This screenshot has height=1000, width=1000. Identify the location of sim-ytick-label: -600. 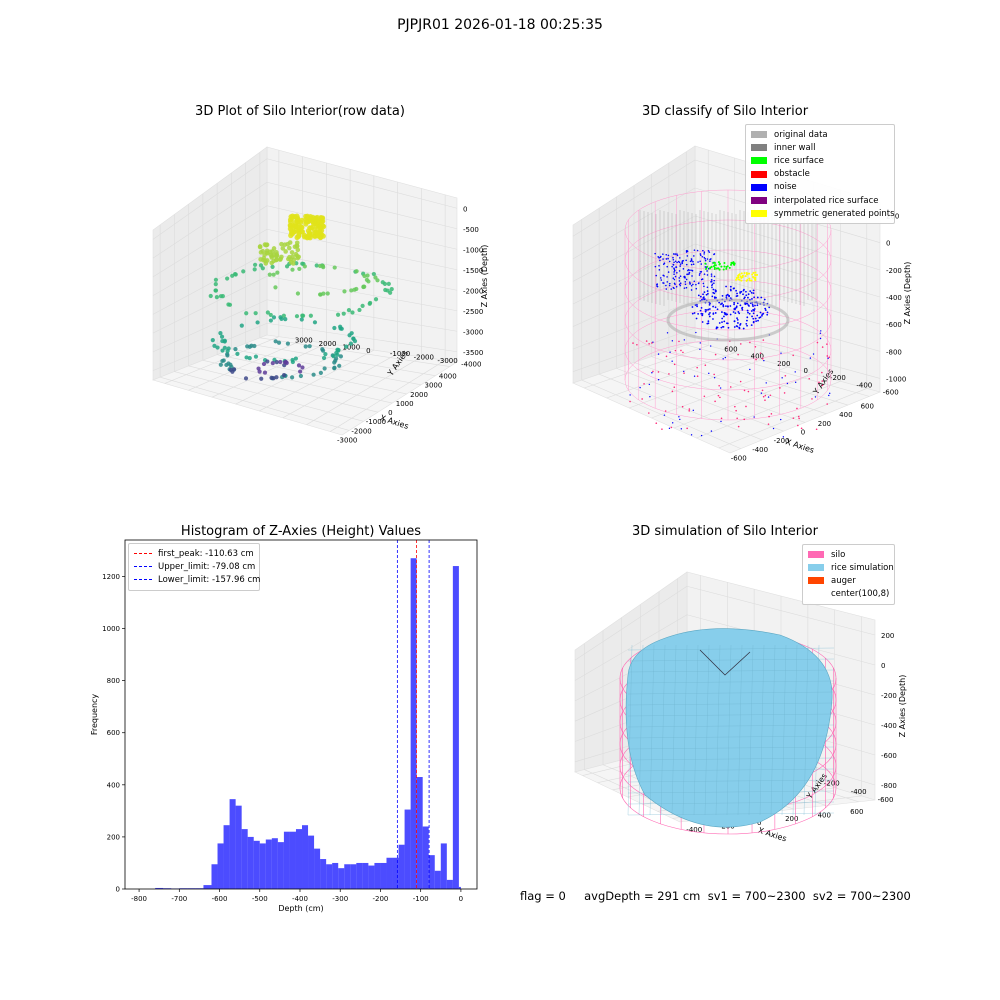
(886, 800).